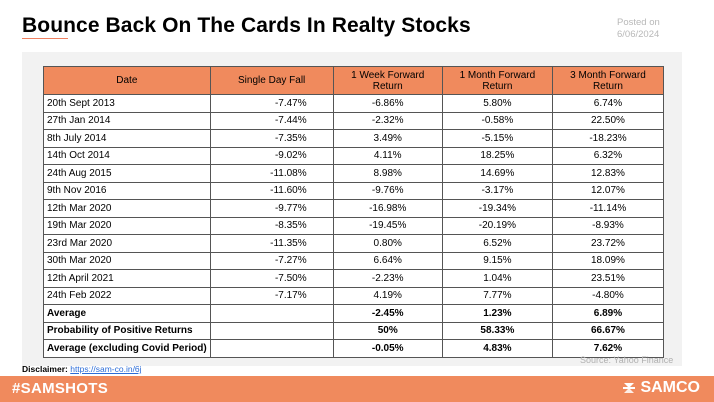 This screenshot has width=714, height=402. Describe the element at coordinates (387, 330) in the screenshot. I see `table-cell: 50%` at that location.